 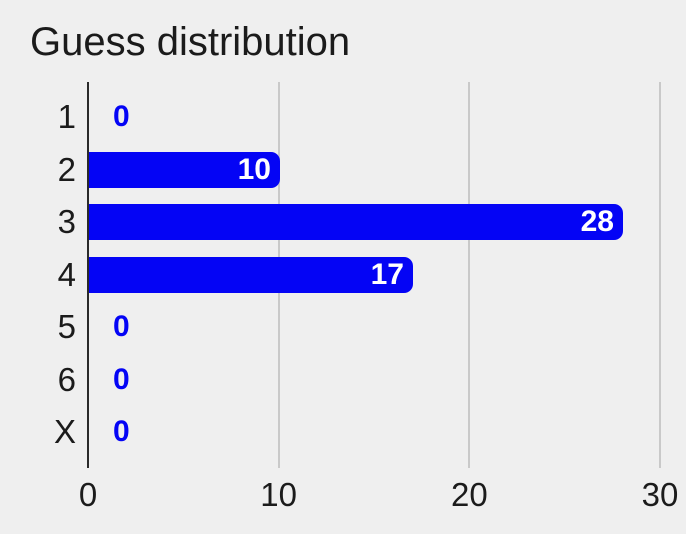 What do you see at coordinates (356, 222) in the screenshot?
I see `bar-row-3: 28` at bounding box center [356, 222].